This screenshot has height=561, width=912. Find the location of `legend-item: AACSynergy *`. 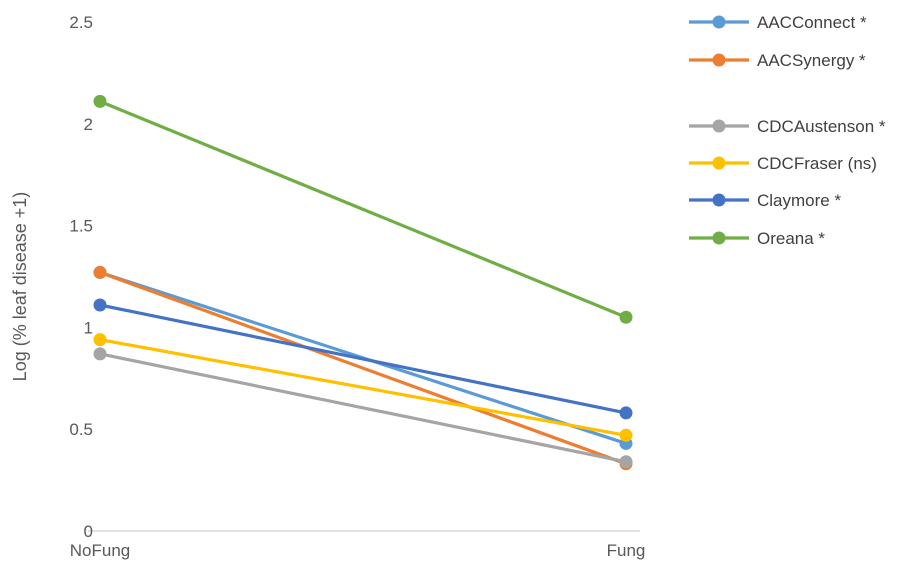

legend-item: AACSynergy * is located at coordinates (777, 60).